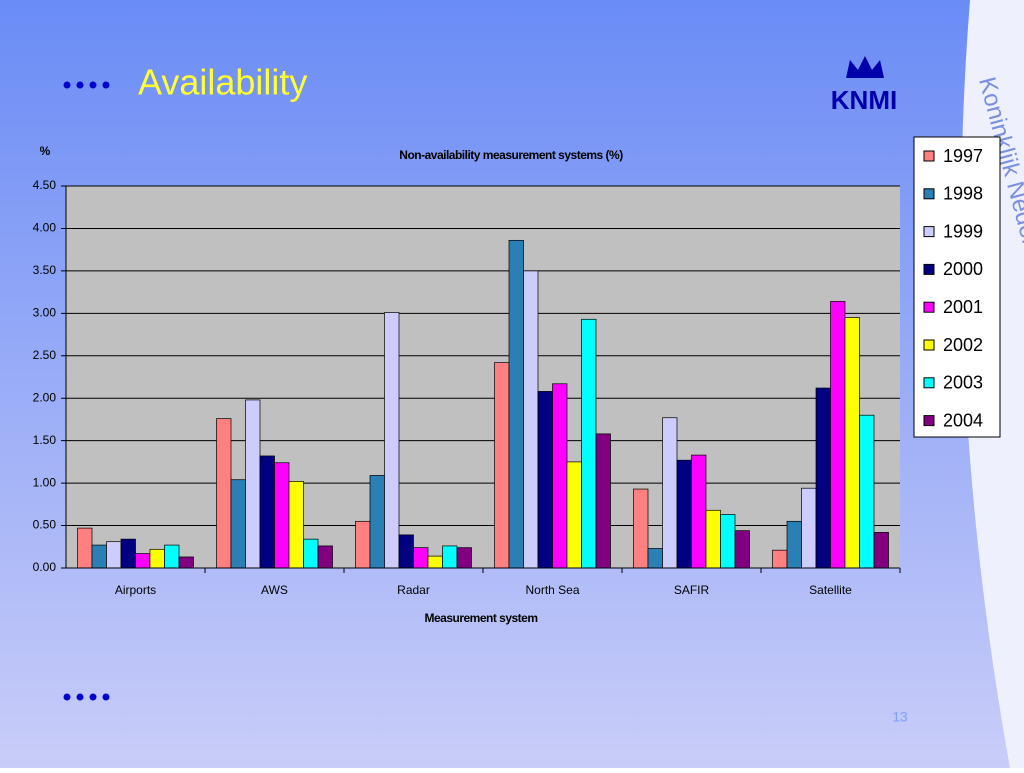 The height and width of the screenshot is (773, 1024). Describe the element at coordinates (692, 590) in the screenshot. I see `x-tick-label: SAFIR` at that location.